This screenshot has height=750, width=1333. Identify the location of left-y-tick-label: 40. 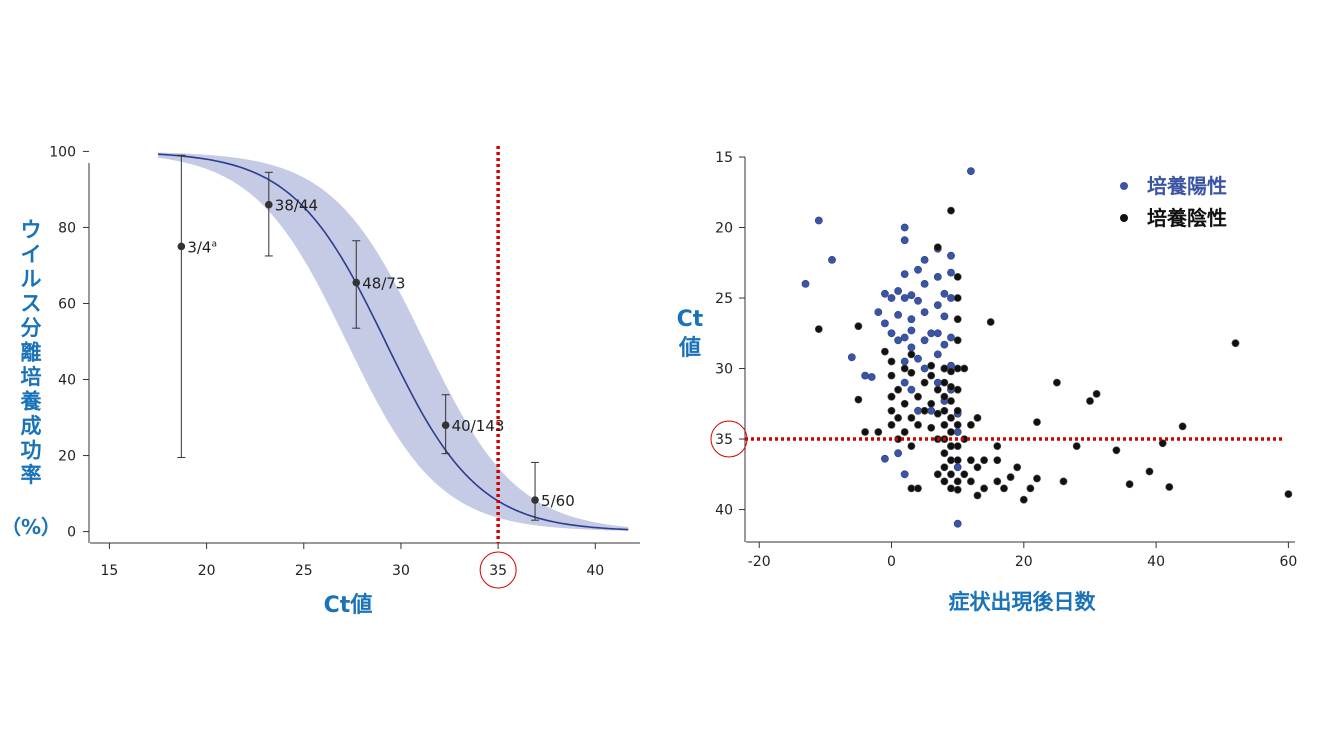
(67, 381).